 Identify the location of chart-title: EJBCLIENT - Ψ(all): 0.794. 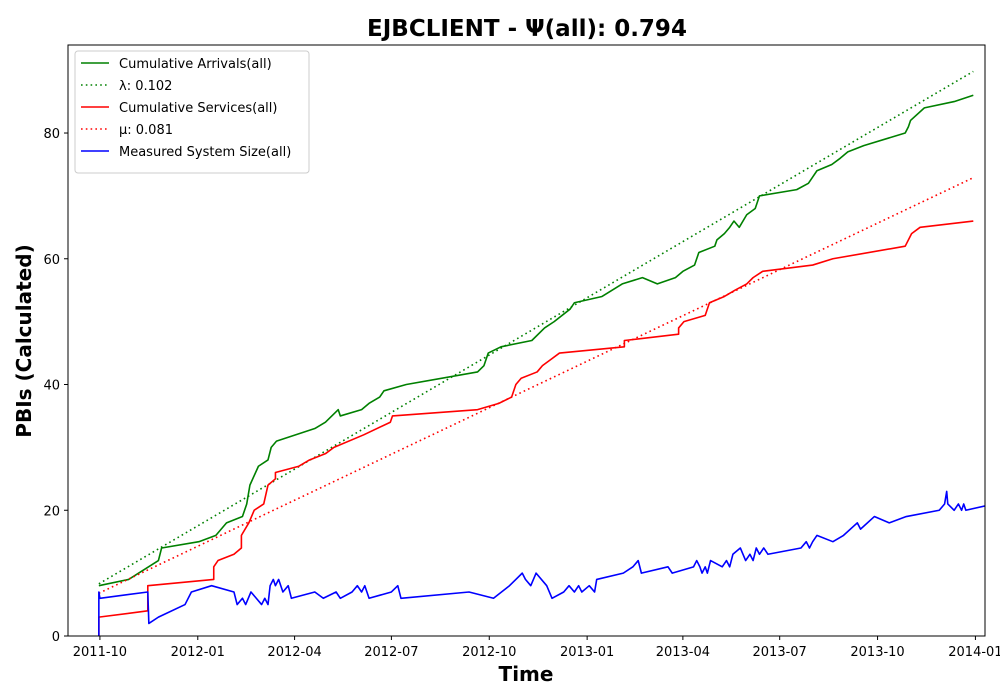
(527, 29).